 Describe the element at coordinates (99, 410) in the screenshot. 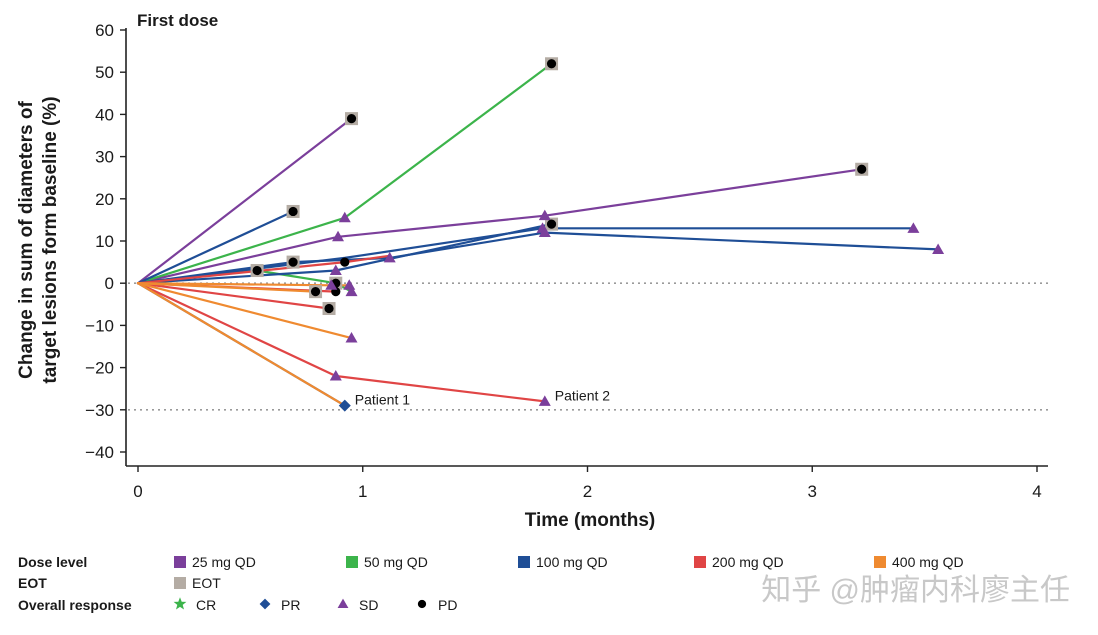

I see `y-tick-label: −30` at that location.